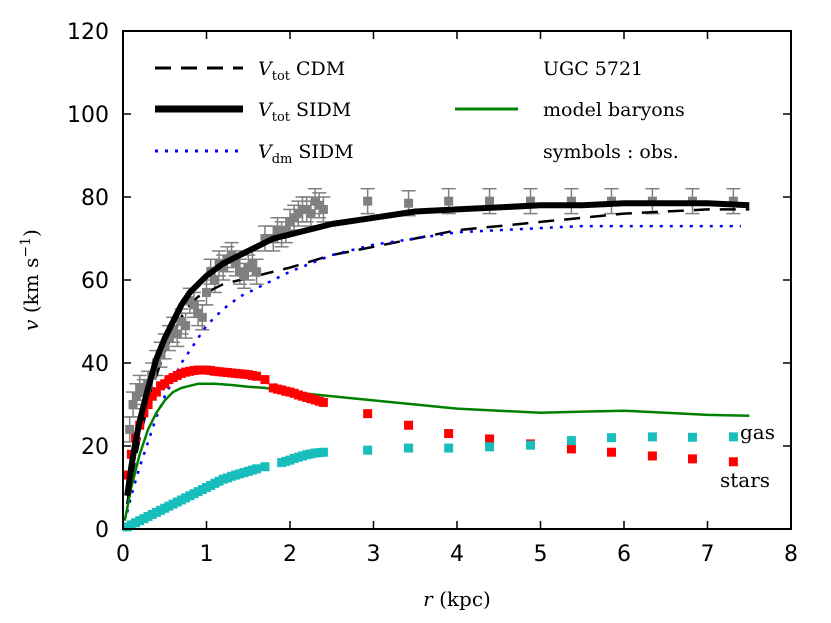 This screenshot has height=623, width=831. I want to click on x-tick-label: 5, so click(541, 554).